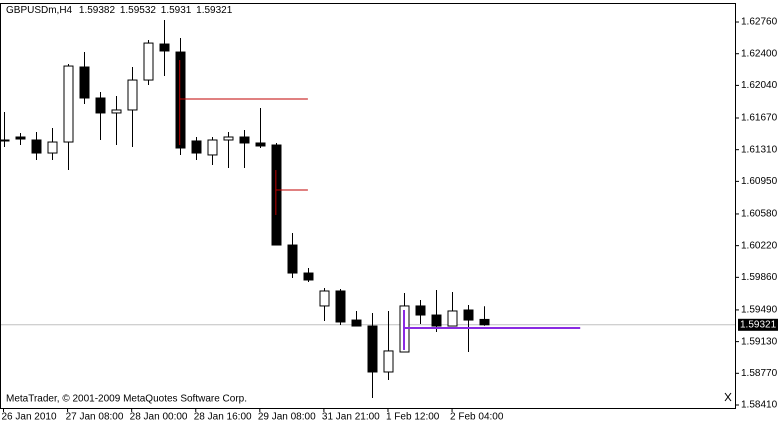  What do you see at coordinates (176, 10) in the screenshot?
I see `header-low: 1.5931` at bounding box center [176, 10].